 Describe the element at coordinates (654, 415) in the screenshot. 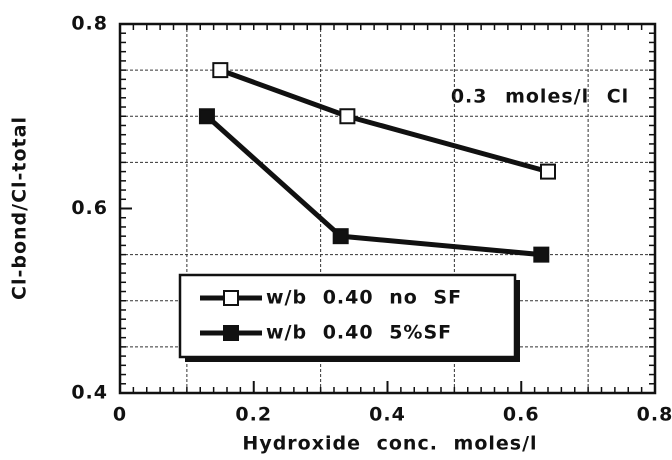

I see `x-tick-label: 0.8` at that location.